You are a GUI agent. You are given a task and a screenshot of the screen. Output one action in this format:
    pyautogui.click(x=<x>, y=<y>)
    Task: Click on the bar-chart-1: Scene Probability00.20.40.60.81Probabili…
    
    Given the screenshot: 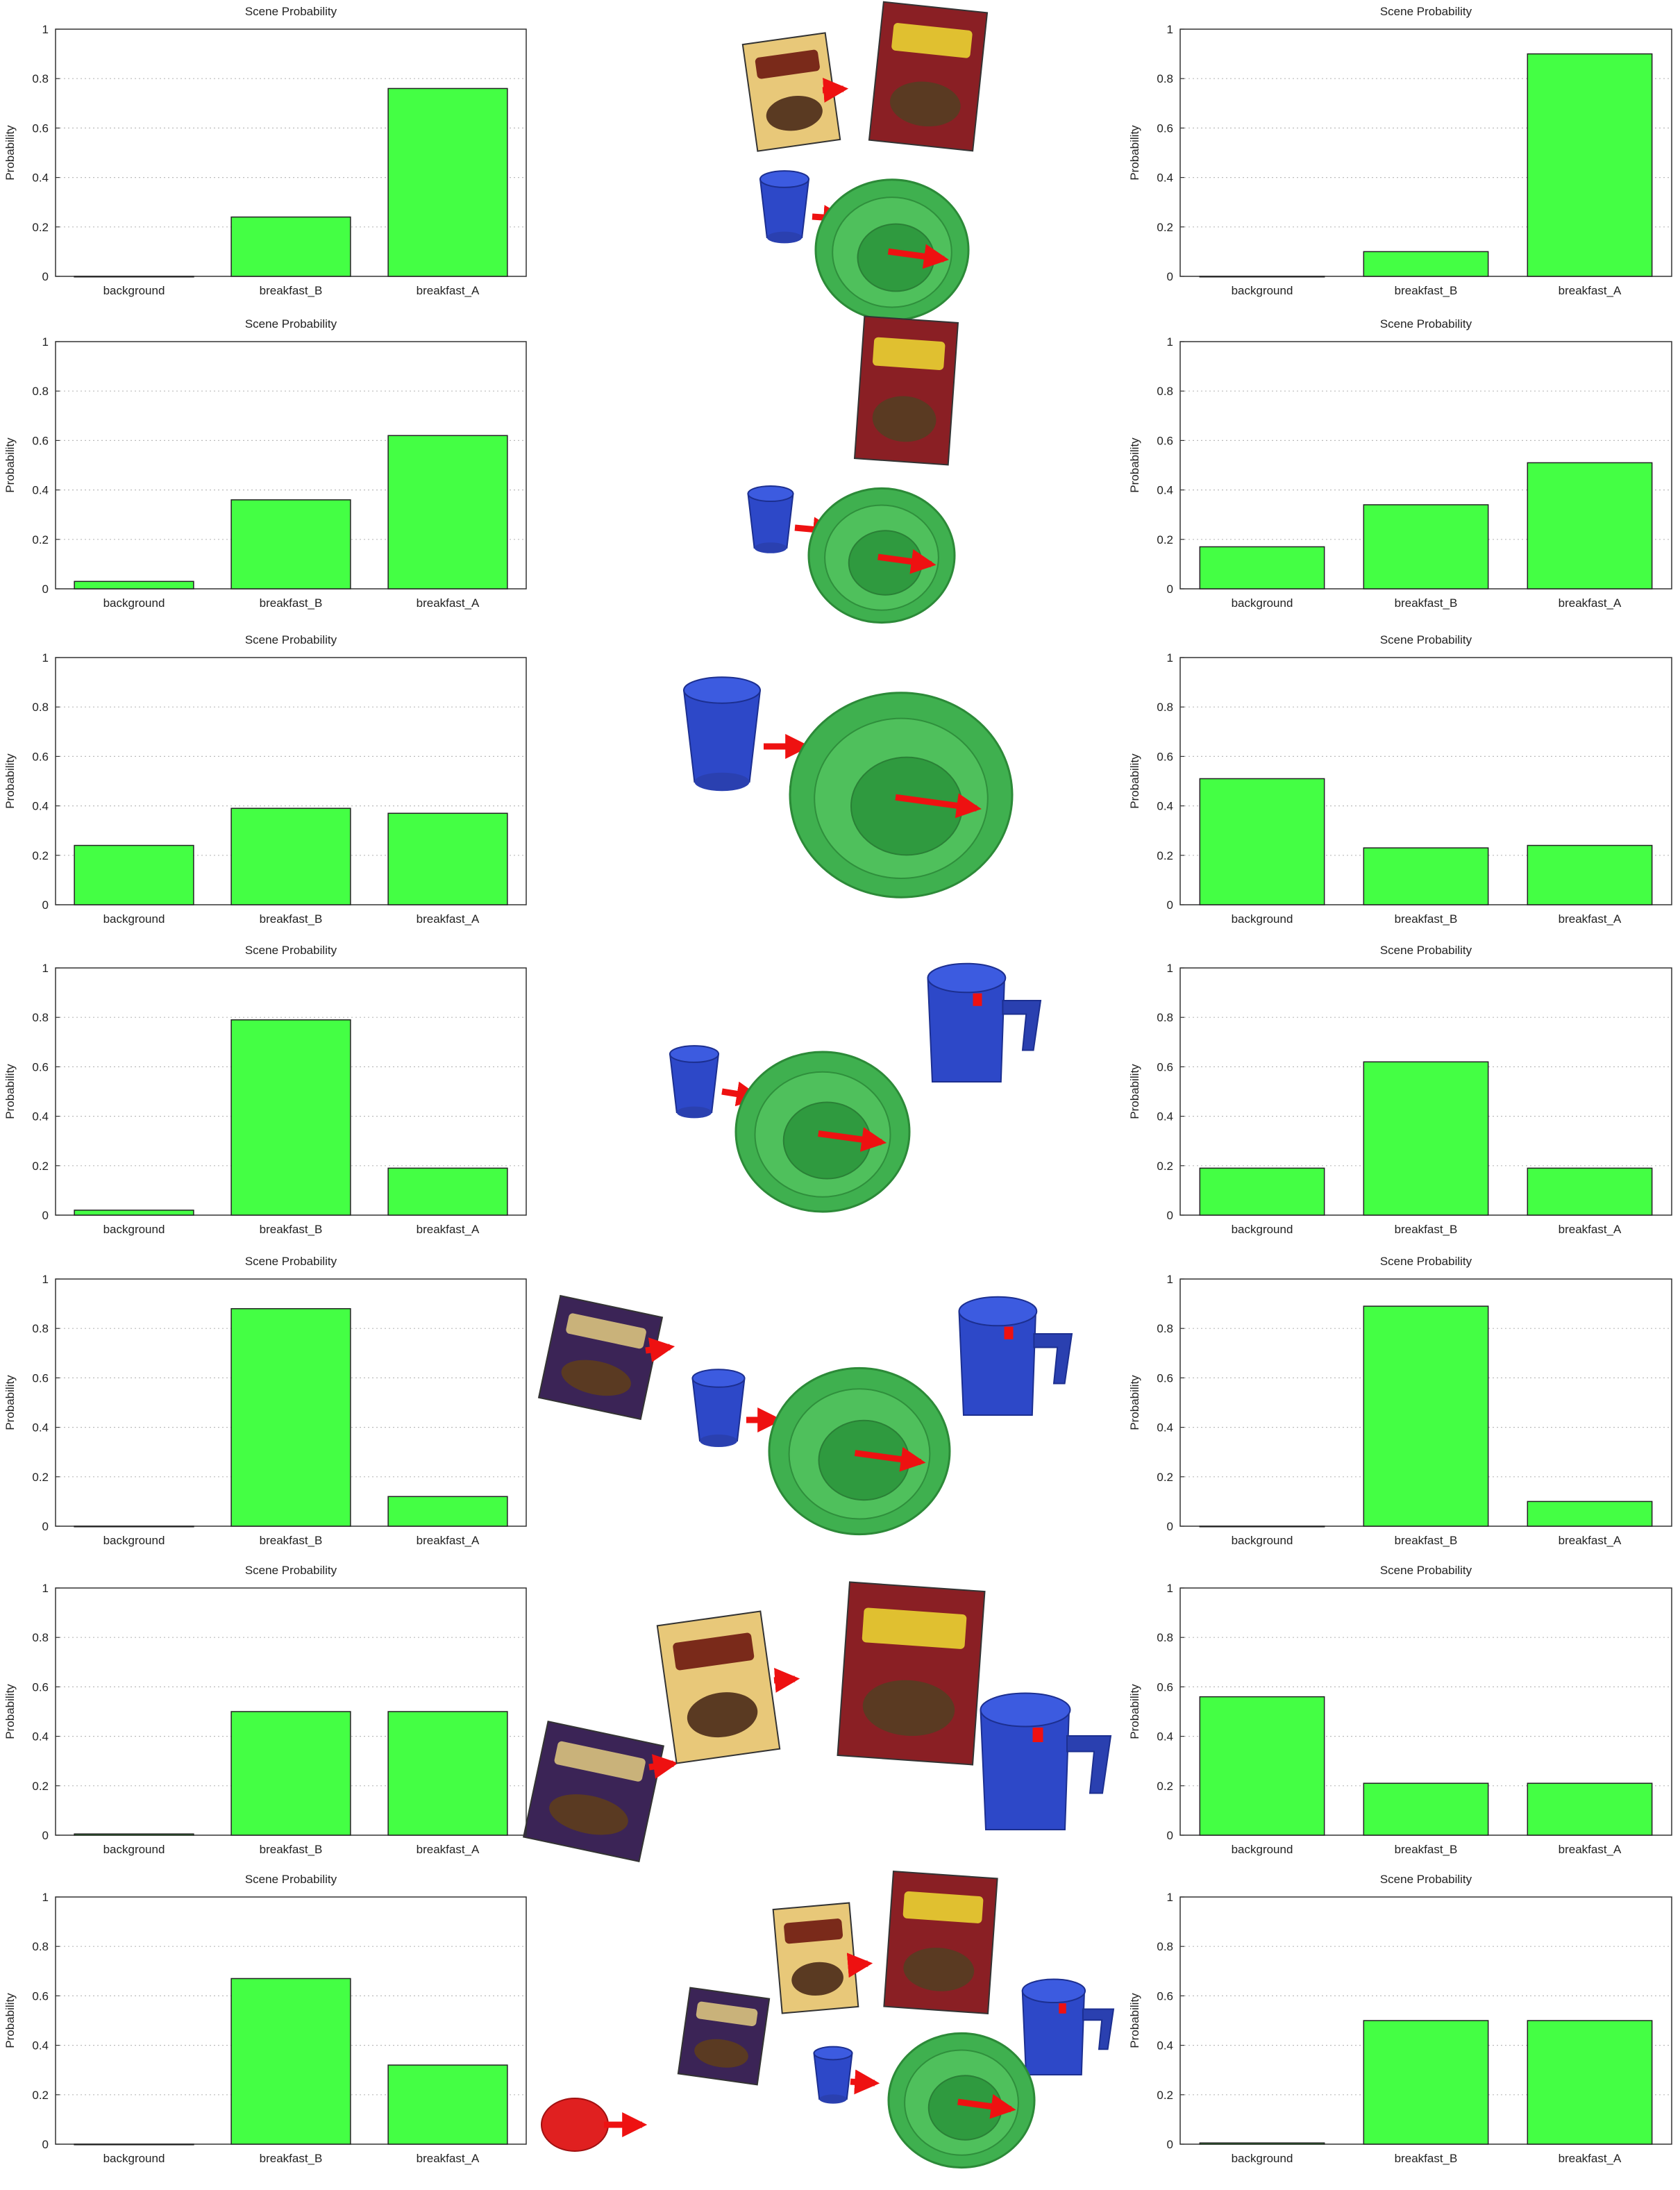 What is the action you would take?
    pyautogui.click(x=264, y=151)
    